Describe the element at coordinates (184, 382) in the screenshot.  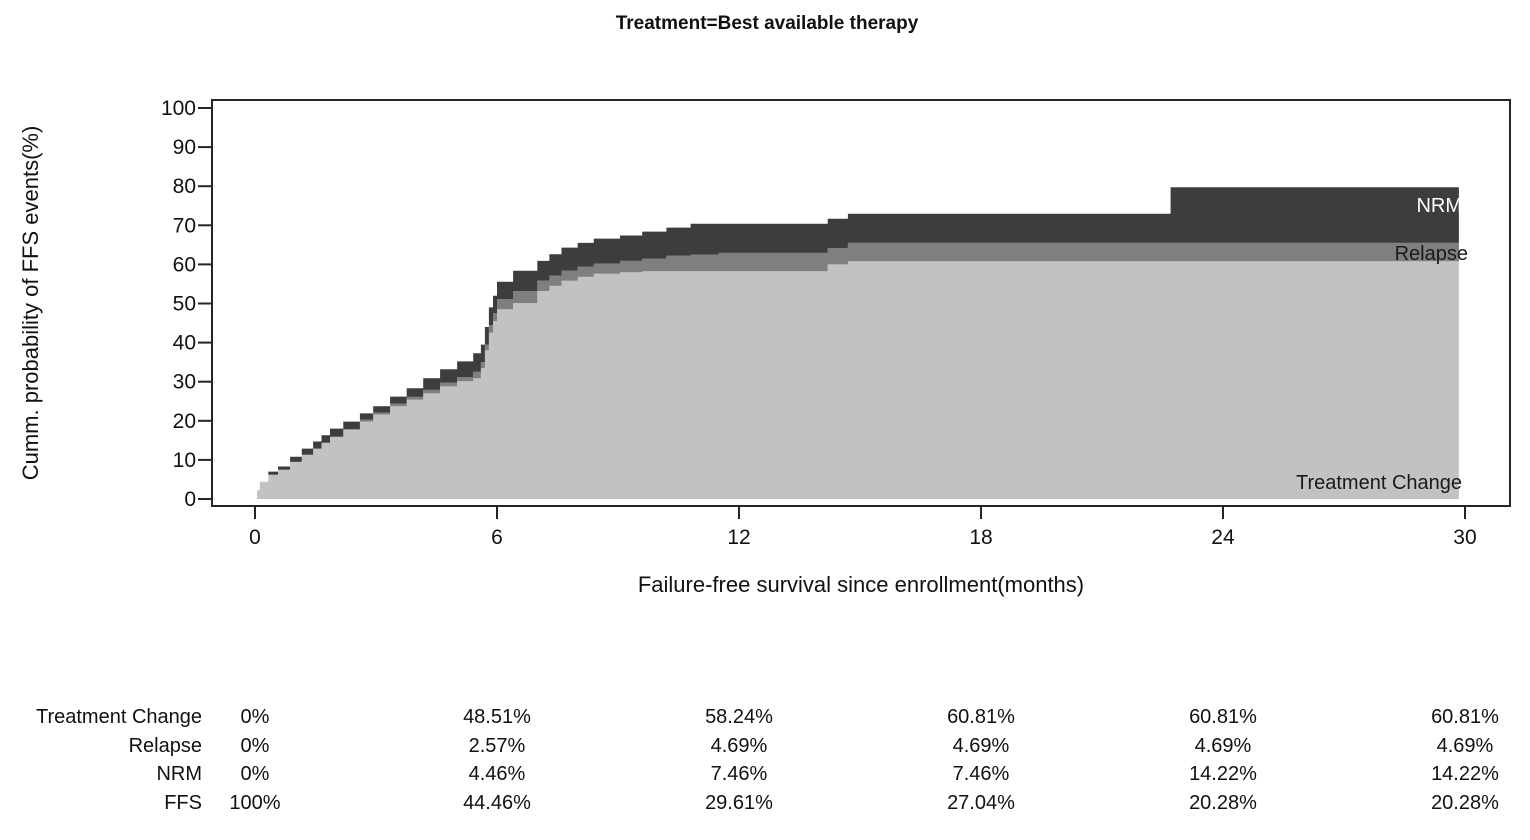
I see `y-axis-tick-label: 30` at that location.